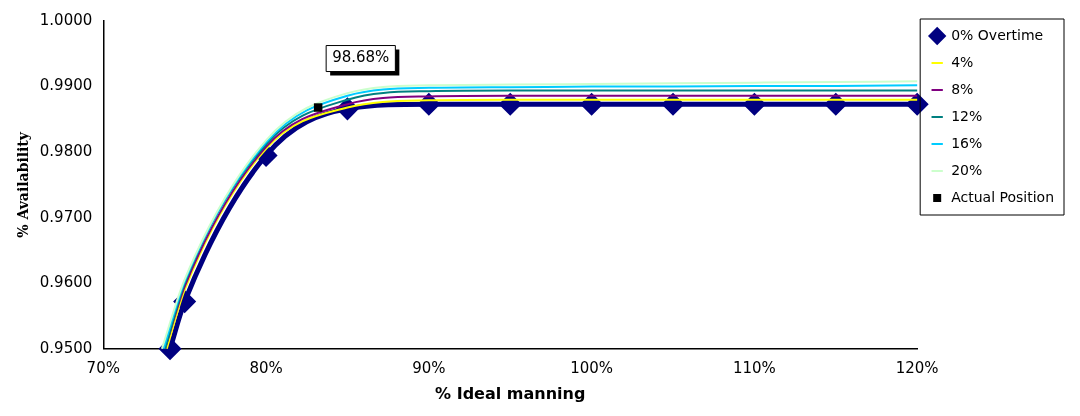  I want to click on y-tick-label: 0.9600, so click(66, 282).